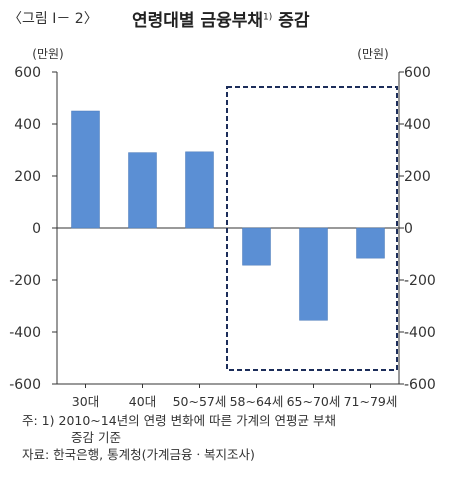 Image resolution: width=466 pixels, height=478 pixels. I want to click on figure-number: 〈그림 Ⅰ－ 2〉, so click(53, 19).